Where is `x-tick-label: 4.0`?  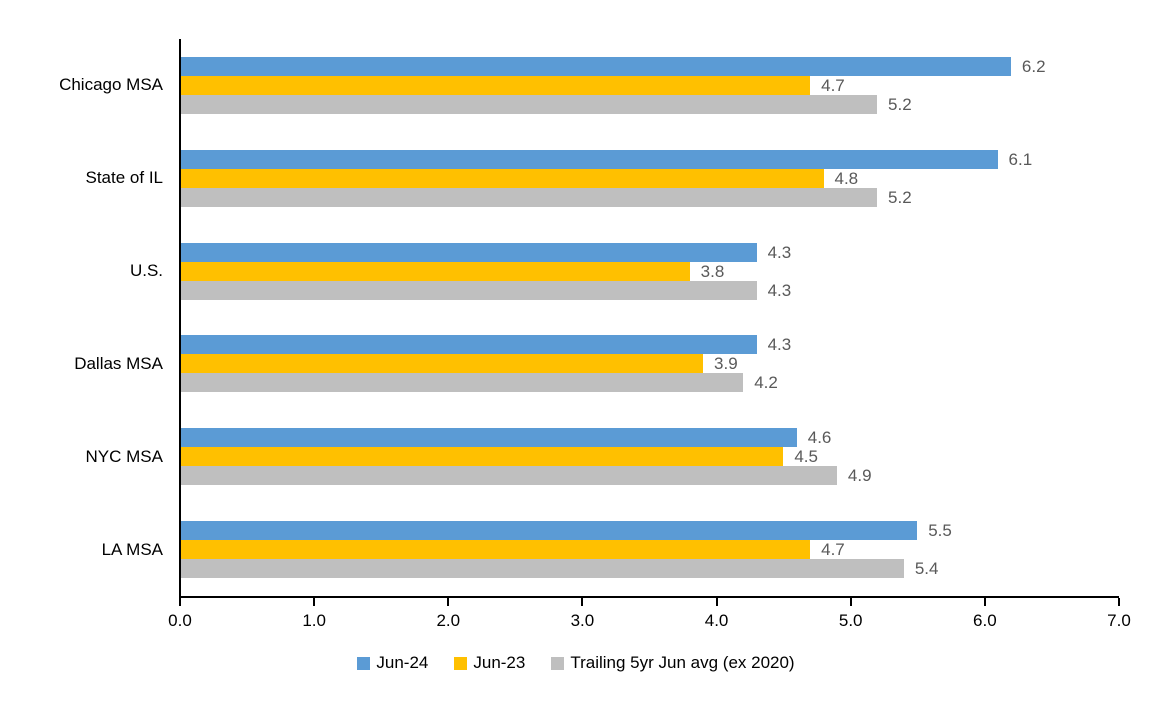
x-tick-label: 4.0 is located at coordinates (716, 620).